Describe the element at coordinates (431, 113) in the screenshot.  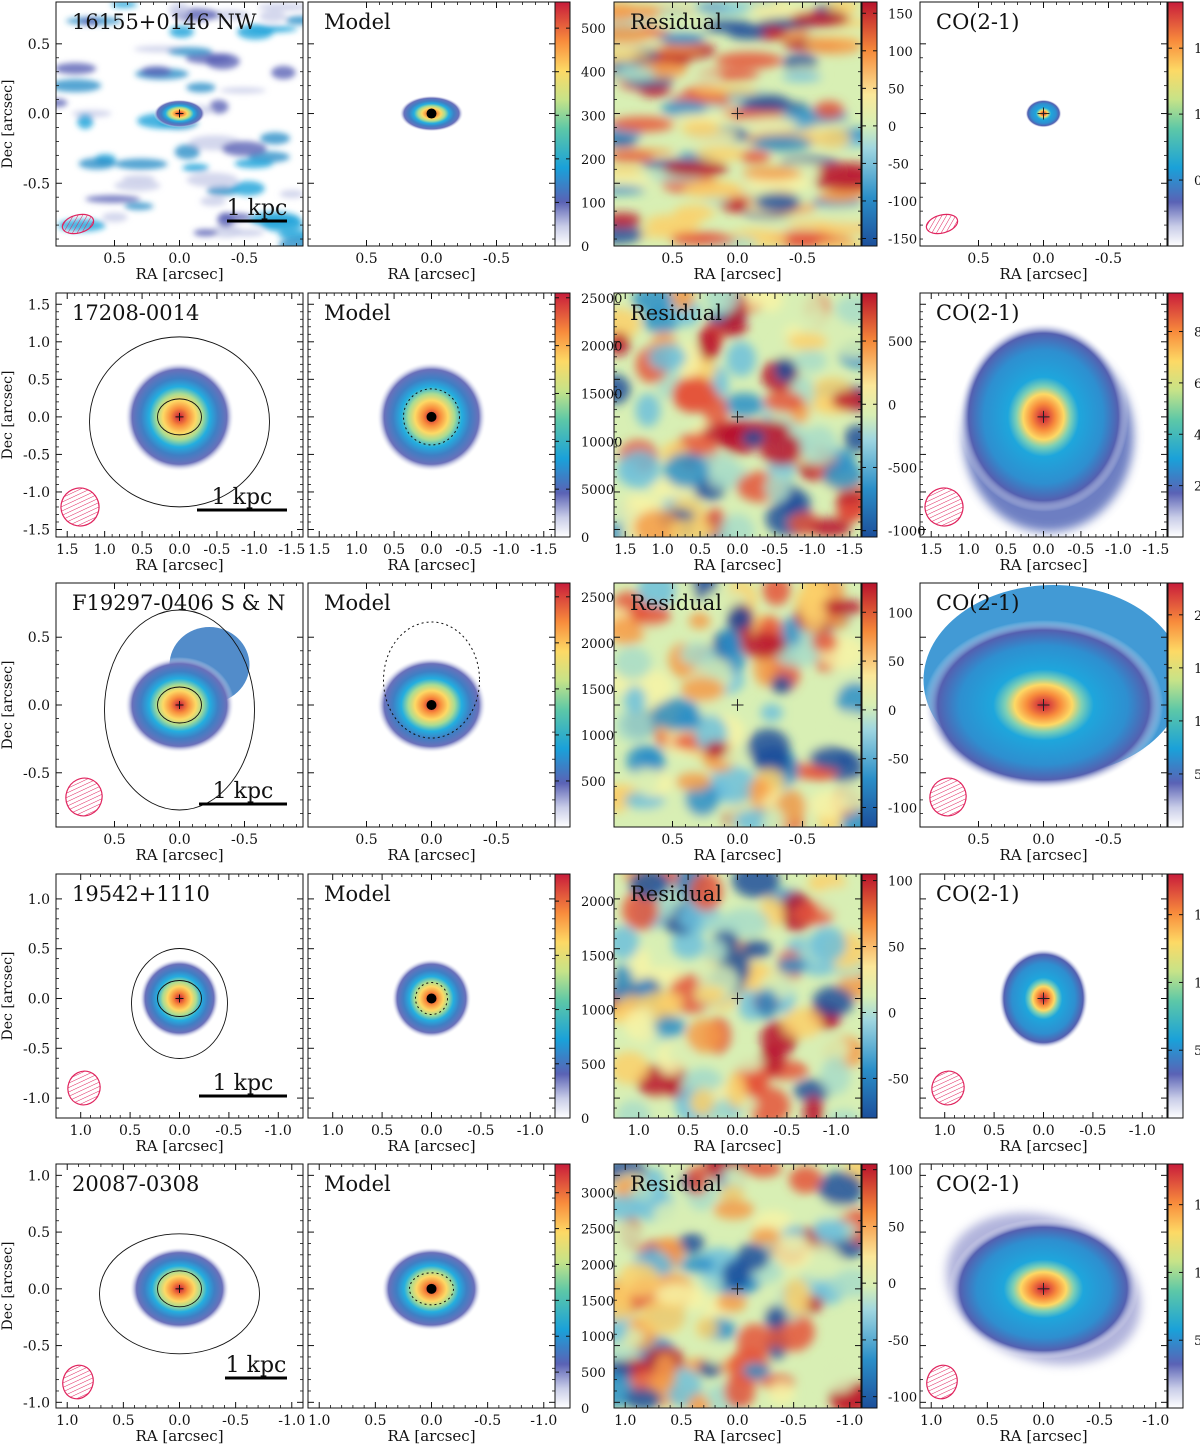
I see `point-source-marker` at that location.